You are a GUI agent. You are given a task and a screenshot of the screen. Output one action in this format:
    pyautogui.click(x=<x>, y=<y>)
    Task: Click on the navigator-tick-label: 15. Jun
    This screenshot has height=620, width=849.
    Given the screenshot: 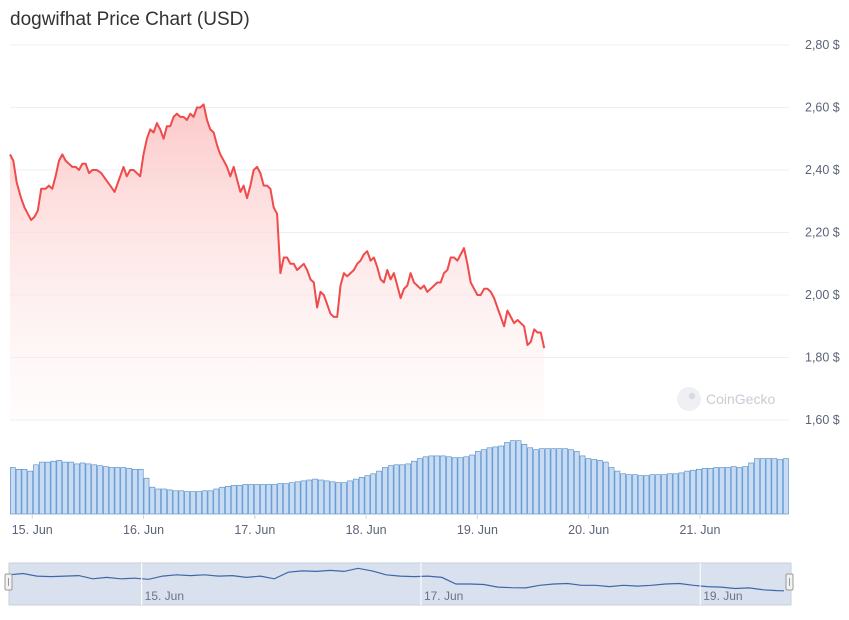 What is the action you would take?
    pyautogui.click(x=164, y=596)
    